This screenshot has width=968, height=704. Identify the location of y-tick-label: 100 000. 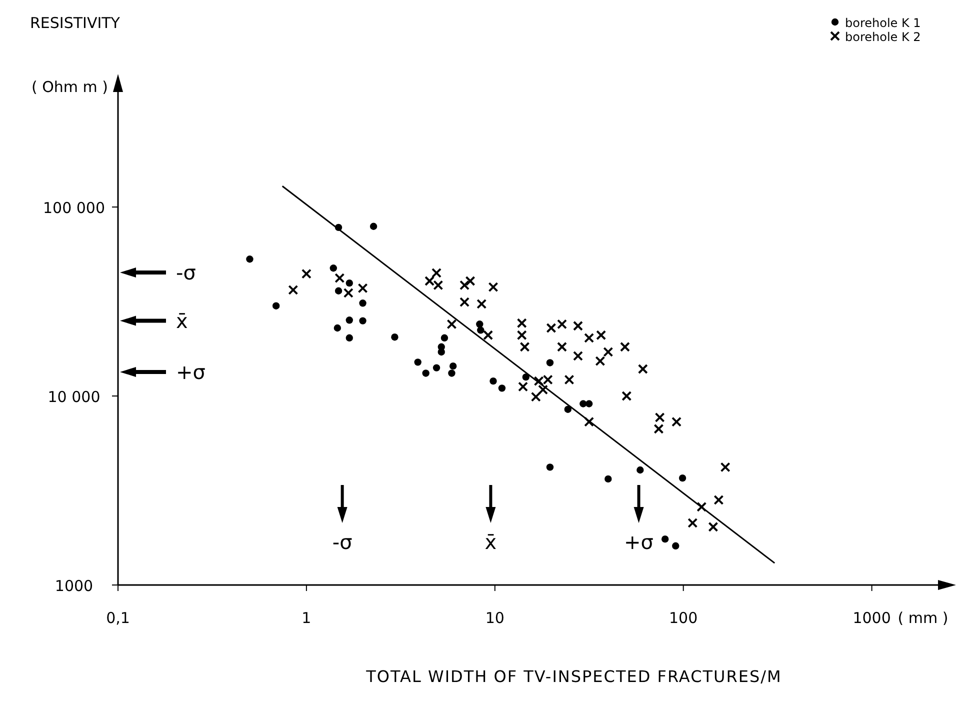
(74, 208).